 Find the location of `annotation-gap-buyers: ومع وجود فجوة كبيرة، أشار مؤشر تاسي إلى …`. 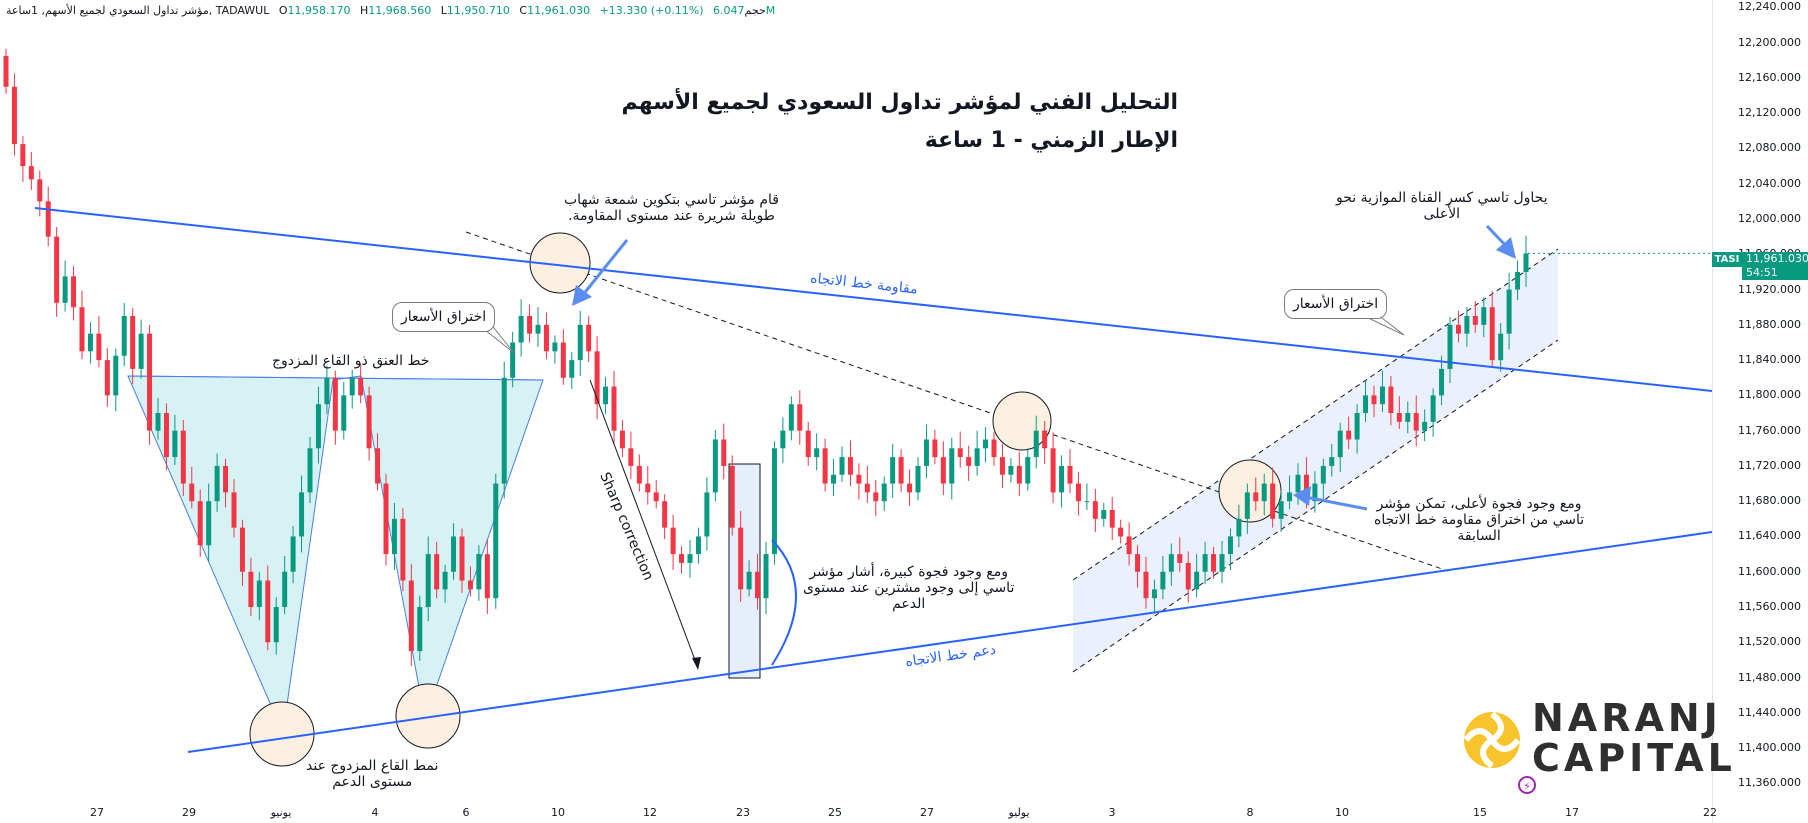

annotation-gap-buyers: ومع وجود فجوة كبيرة، أشار مؤشر تاسي إلى … is located at coordinates (908, 588).